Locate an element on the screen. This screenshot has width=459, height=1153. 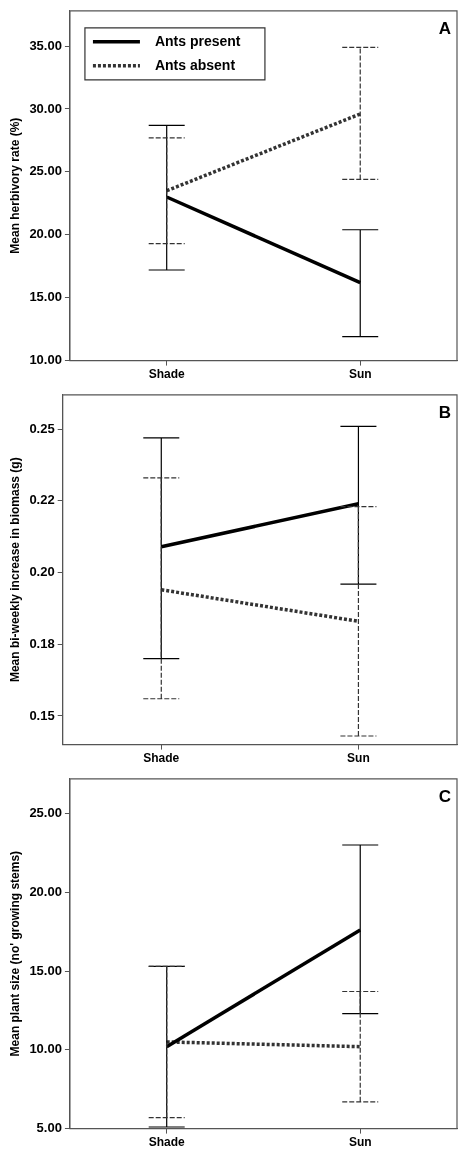
y-axis-title: Mean plant size (no' growing stems) is located at coordinates (14, 953).